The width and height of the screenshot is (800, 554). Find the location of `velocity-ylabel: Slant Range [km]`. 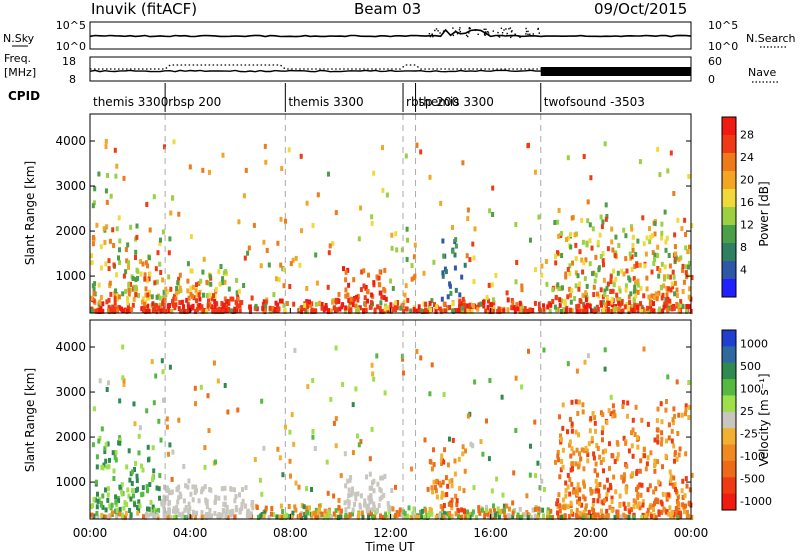

velocity-ylabel: Slant Range [km] is located at coordinates (30, 420).